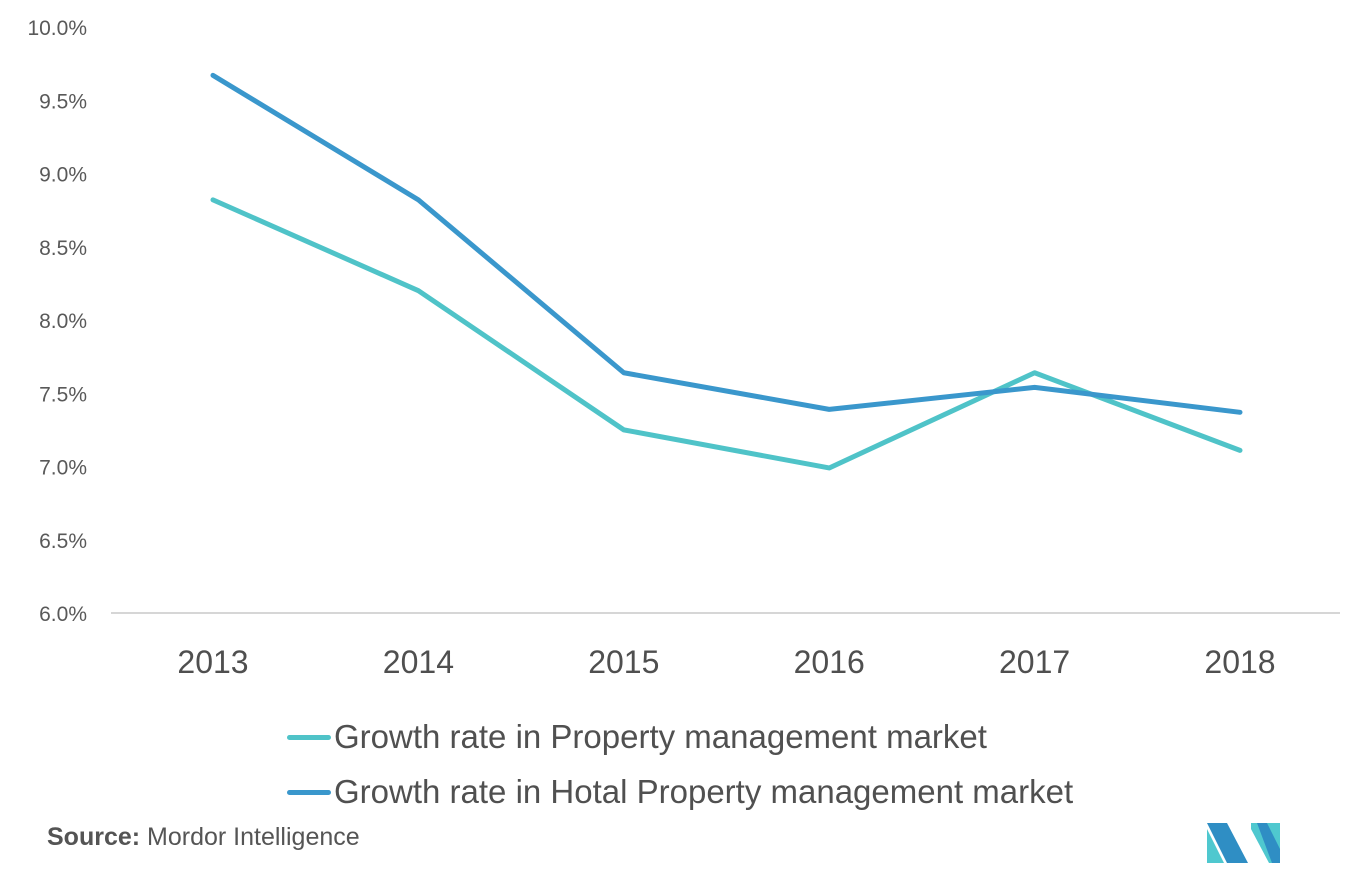  Describe the element at coordinates (726, 662) in the screenshot. I see `x-axis-ticks: 2013 2014 2015 2016 2017 2018` at that location.